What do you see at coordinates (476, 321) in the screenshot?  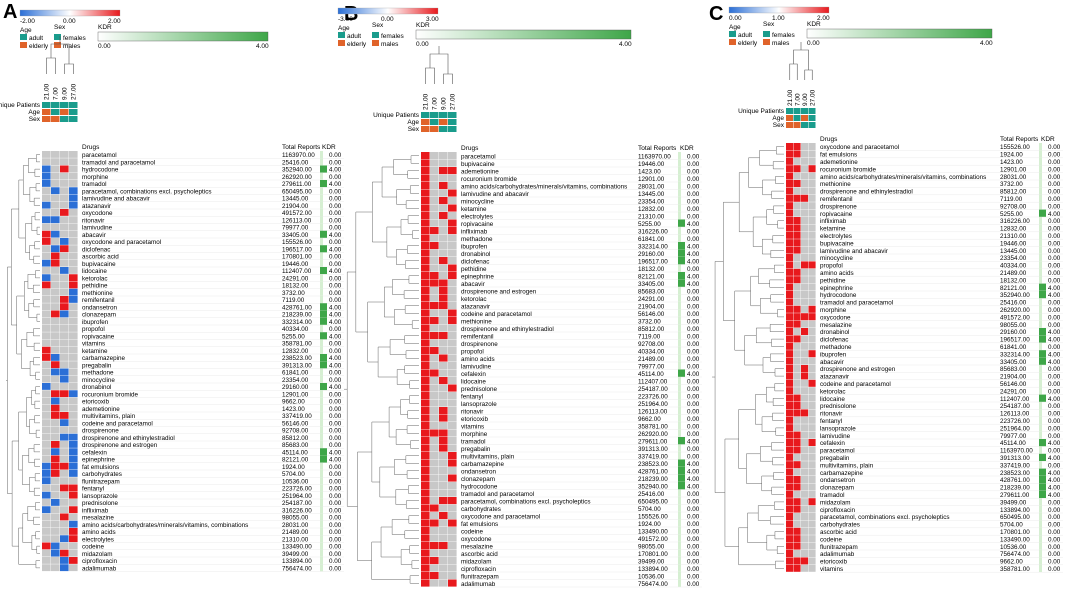 I see `drug-label: methionine` at bounding box center [476, 321].